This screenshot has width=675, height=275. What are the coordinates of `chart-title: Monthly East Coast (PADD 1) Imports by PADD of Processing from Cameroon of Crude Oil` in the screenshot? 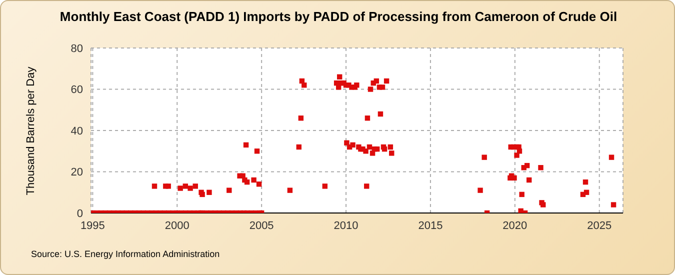 It's located at (338, 16).